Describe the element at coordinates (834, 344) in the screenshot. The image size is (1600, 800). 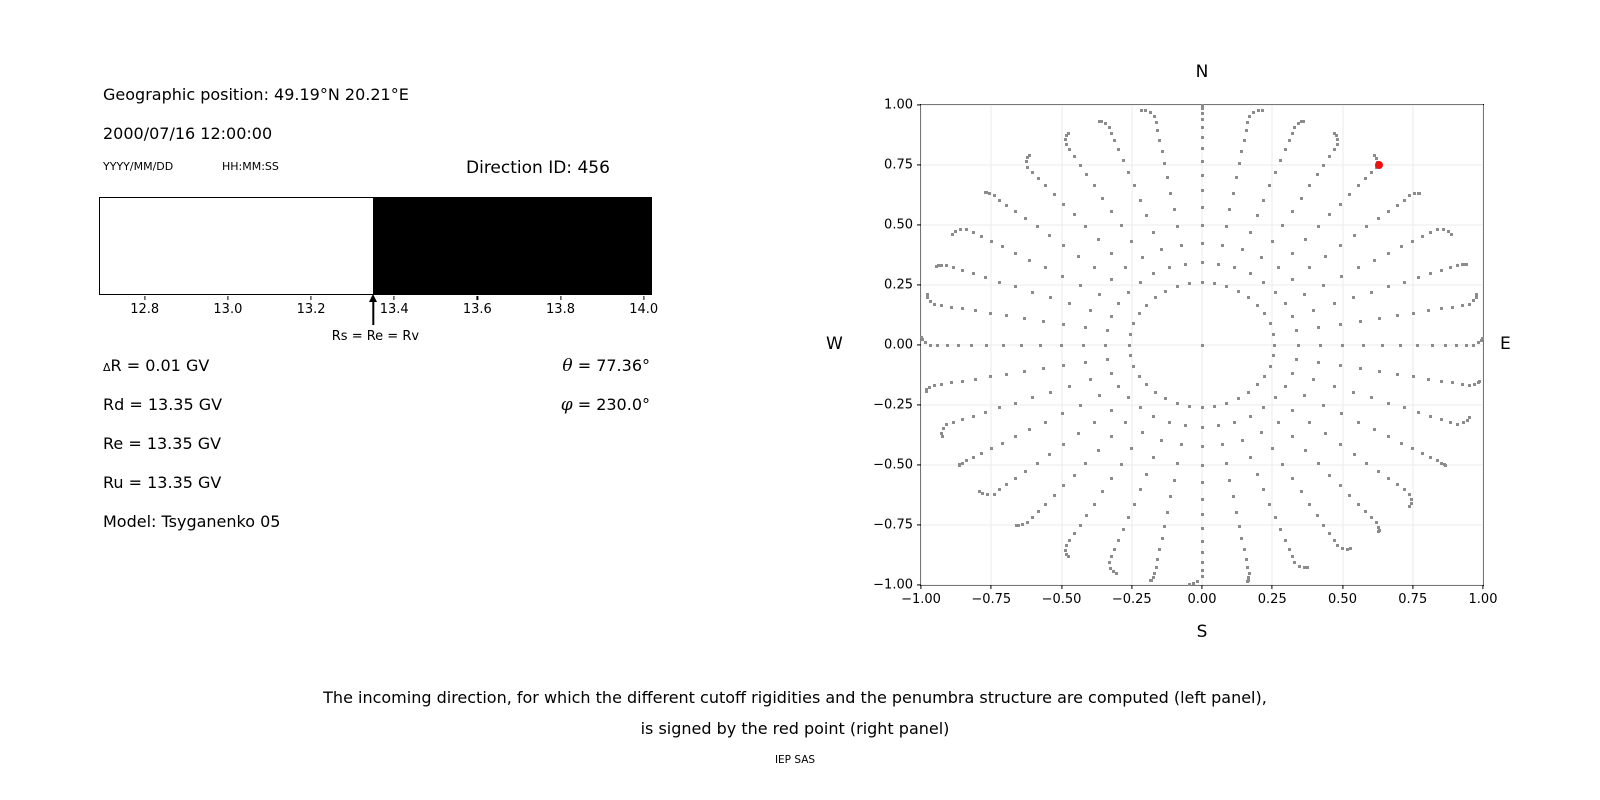
I see `cardinal-west-label: W` at that location.